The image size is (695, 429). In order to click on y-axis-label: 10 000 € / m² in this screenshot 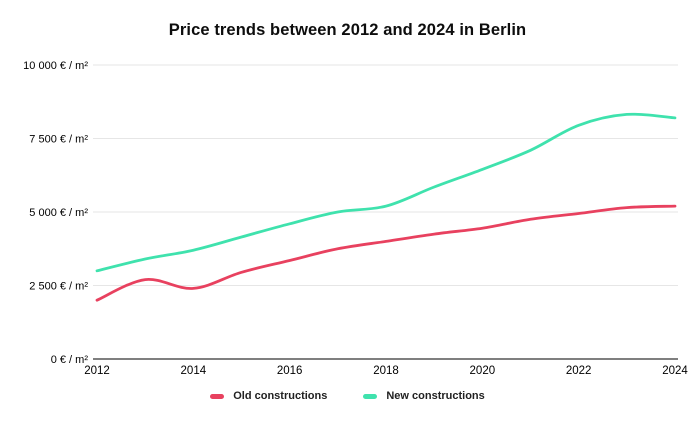, I will do `click(55, 66)`.